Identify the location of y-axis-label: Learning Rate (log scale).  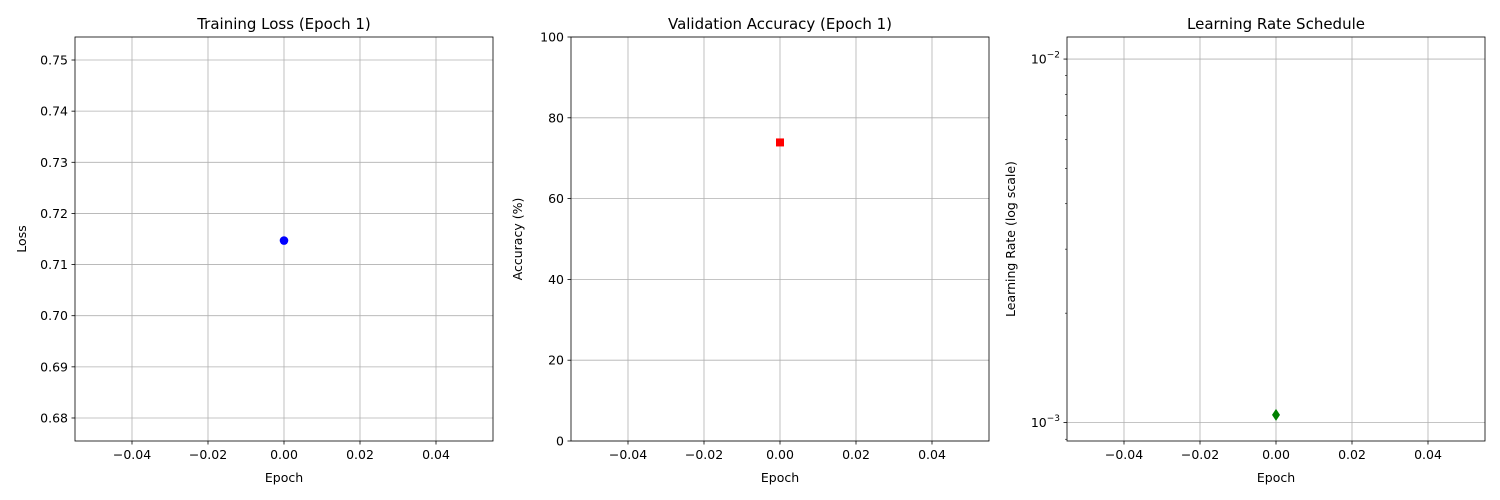
(1010, 239).